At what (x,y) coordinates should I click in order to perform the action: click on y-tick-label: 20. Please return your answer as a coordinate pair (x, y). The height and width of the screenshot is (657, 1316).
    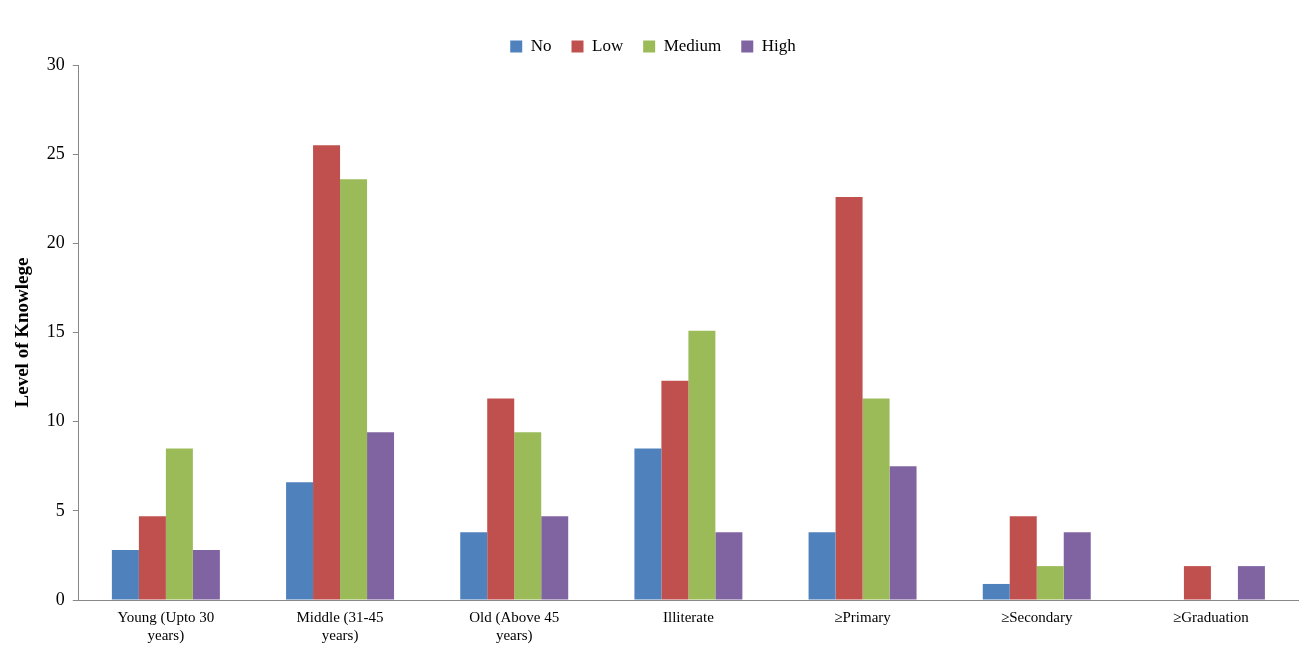
    Looking at the image, I should click on (55, 242).